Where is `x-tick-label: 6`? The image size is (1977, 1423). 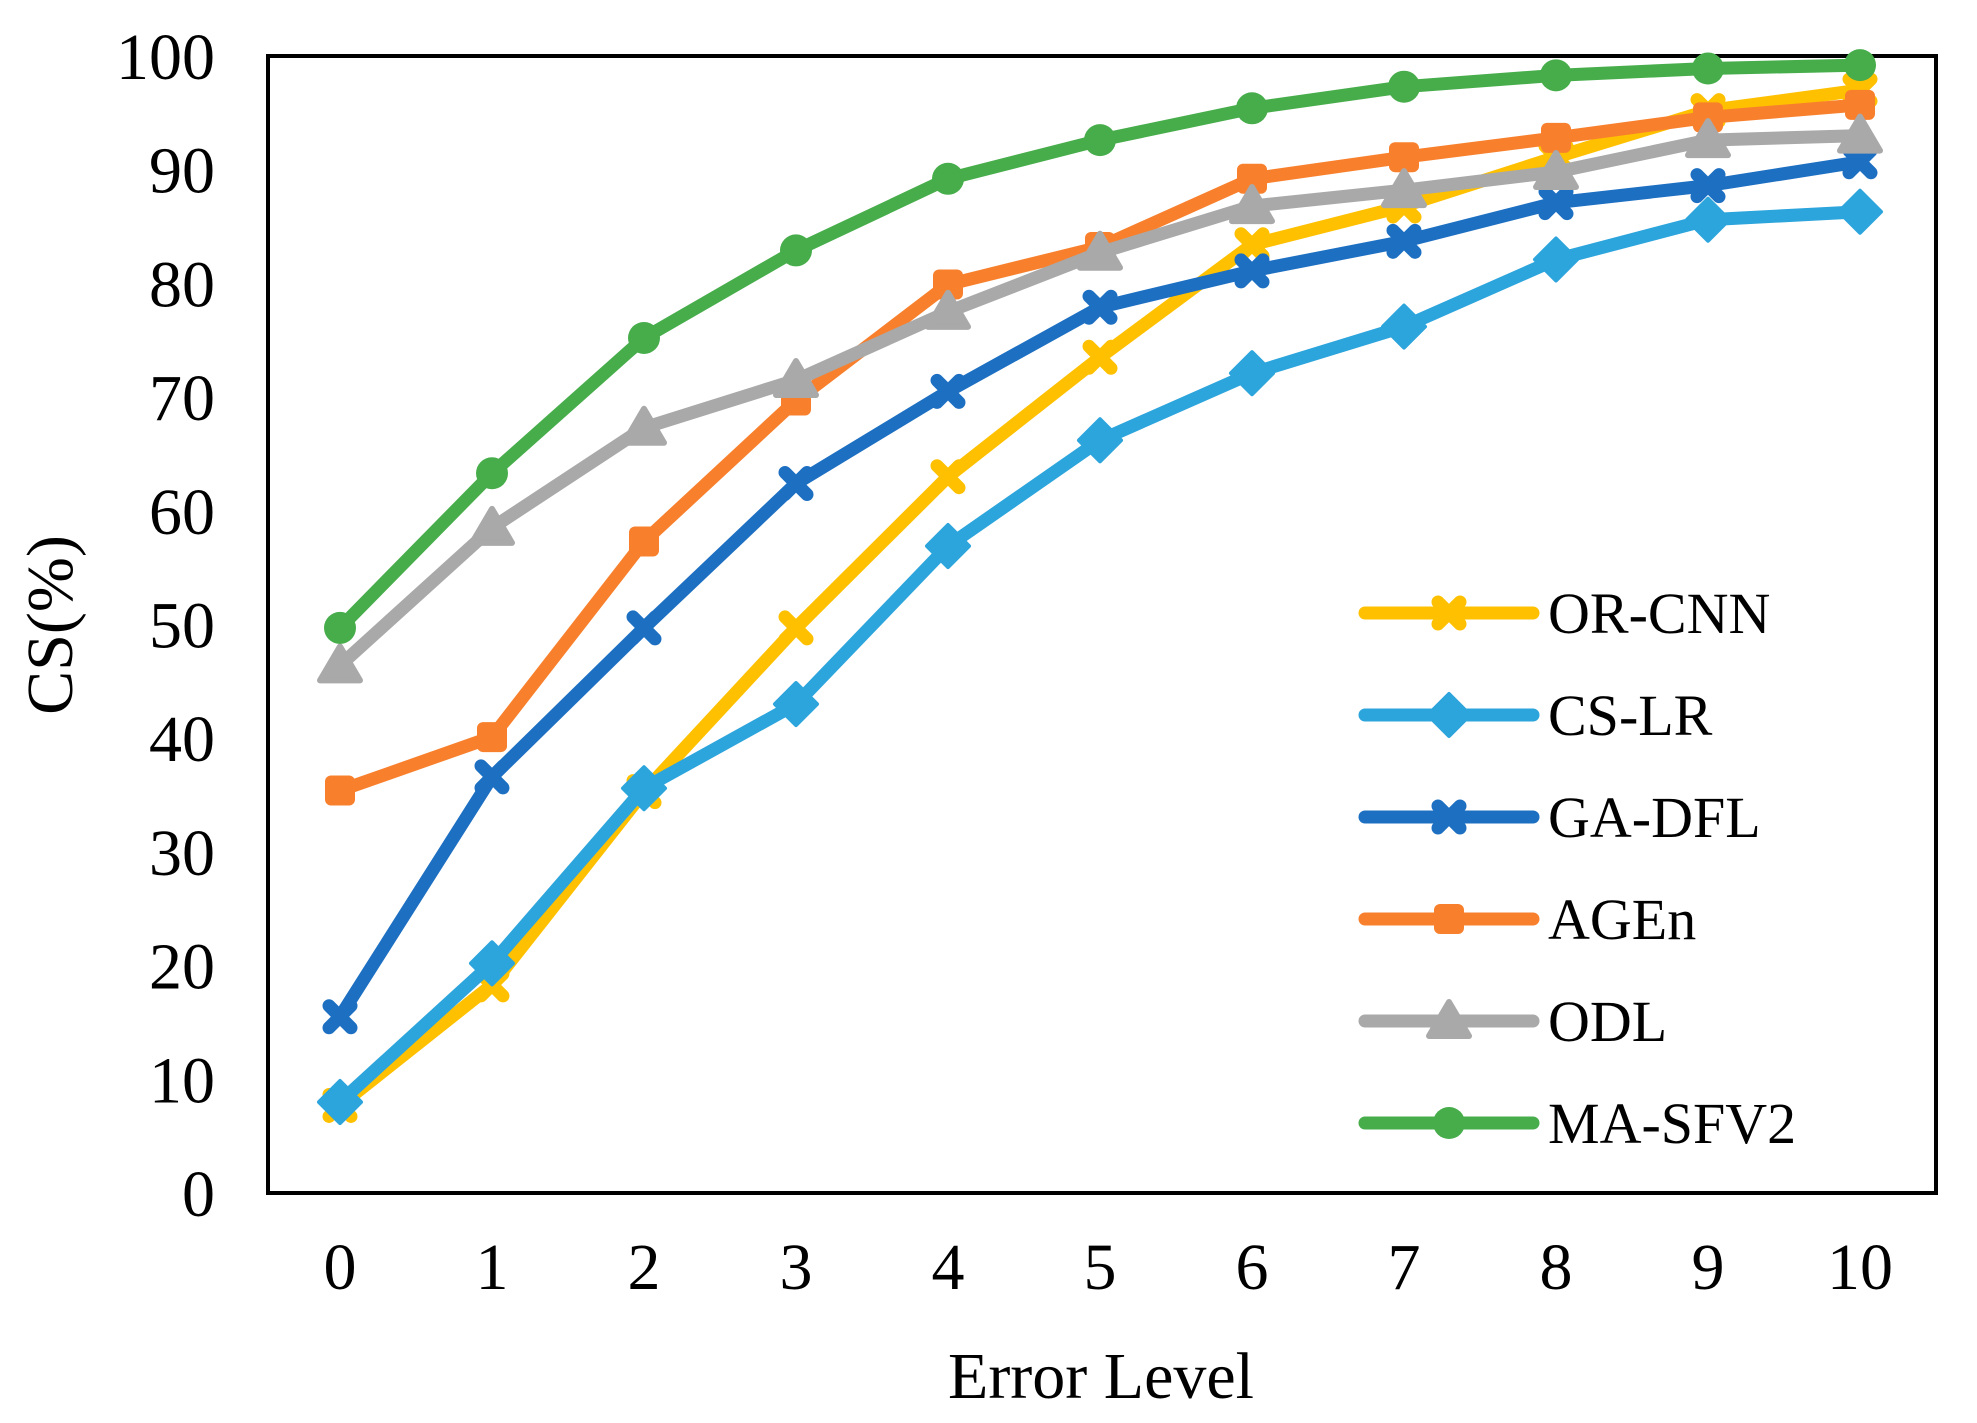 x-tick-label: 6 is located at coordinates (1252, 1267).